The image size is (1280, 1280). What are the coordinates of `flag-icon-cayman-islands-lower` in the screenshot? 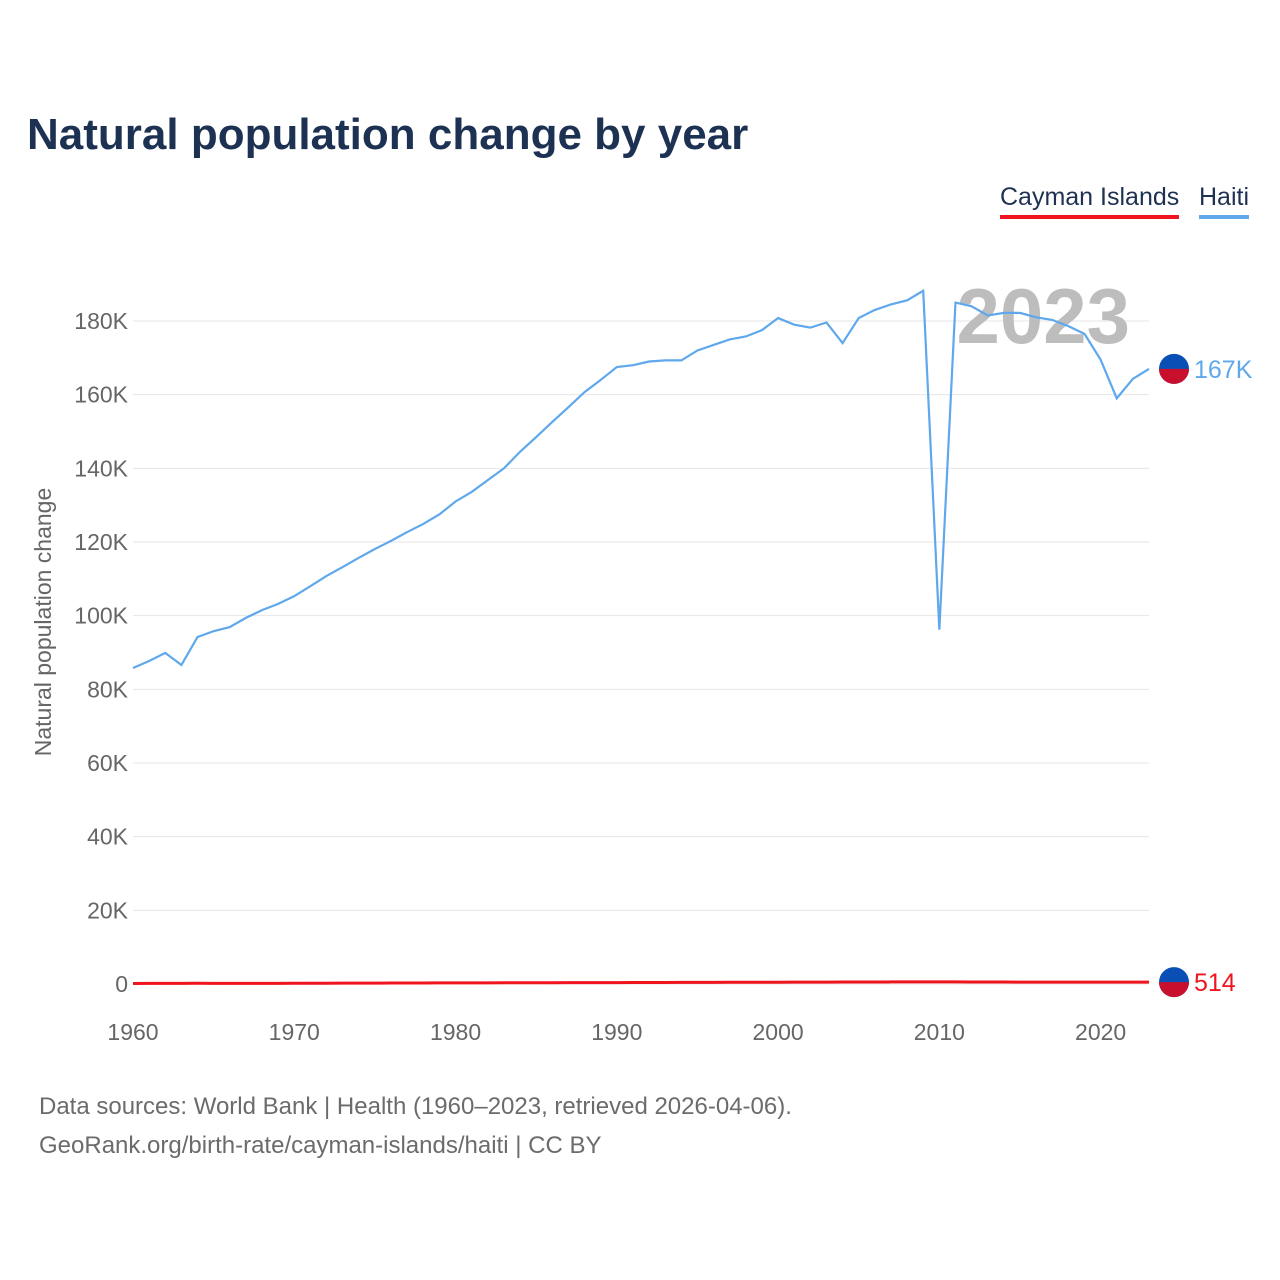 It's located at (1174, 990).